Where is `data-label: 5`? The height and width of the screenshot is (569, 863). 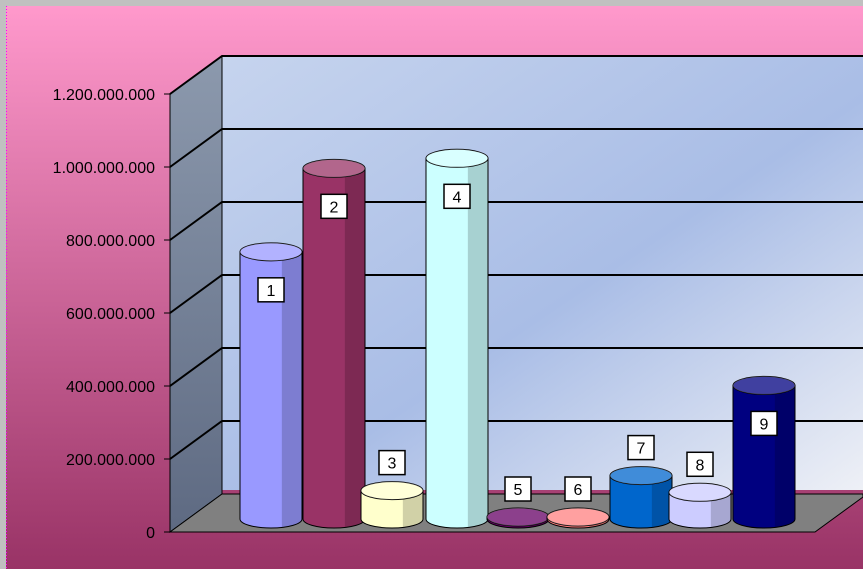 data-label: 5 is located at coordinates (518, 490).